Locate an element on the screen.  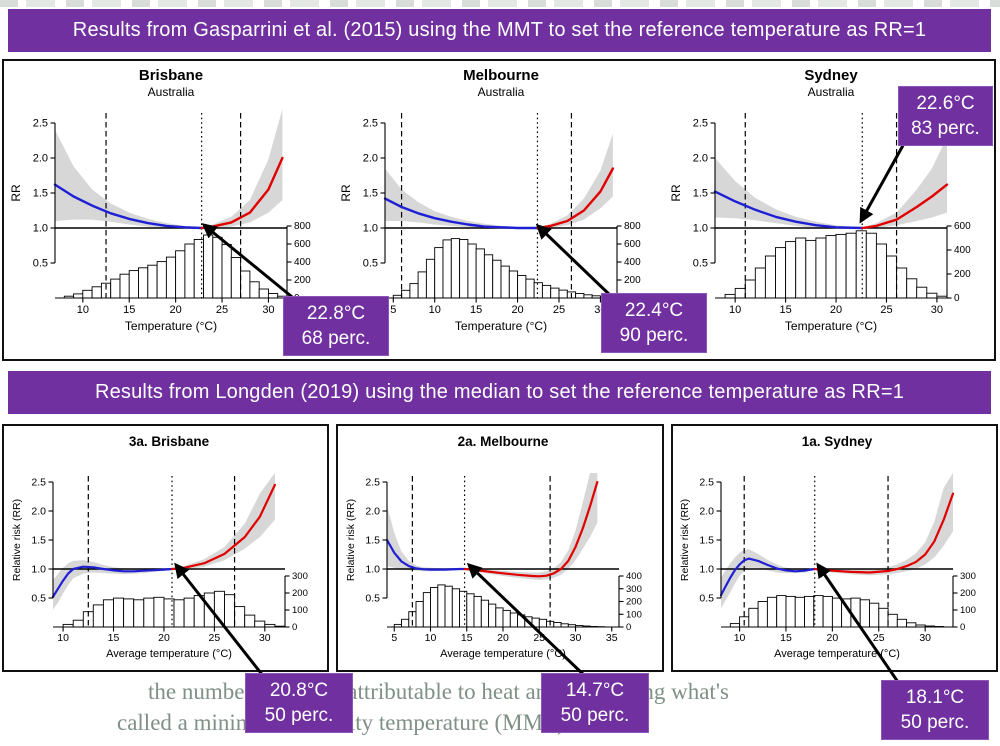
svg-text: 35 is located at coordinates (612, 638).